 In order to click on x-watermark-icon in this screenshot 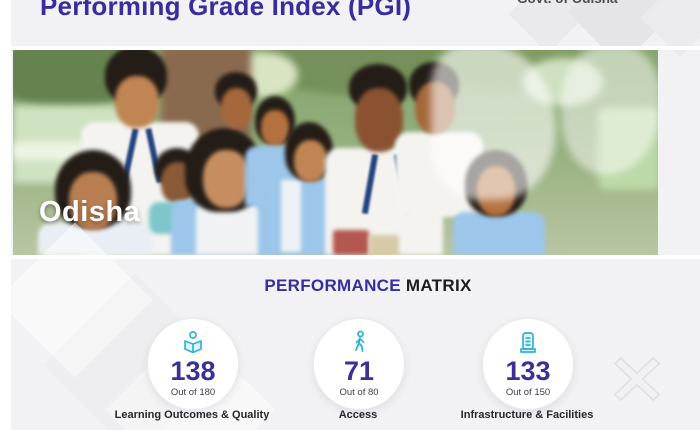, I will do `click(637, 381)`.